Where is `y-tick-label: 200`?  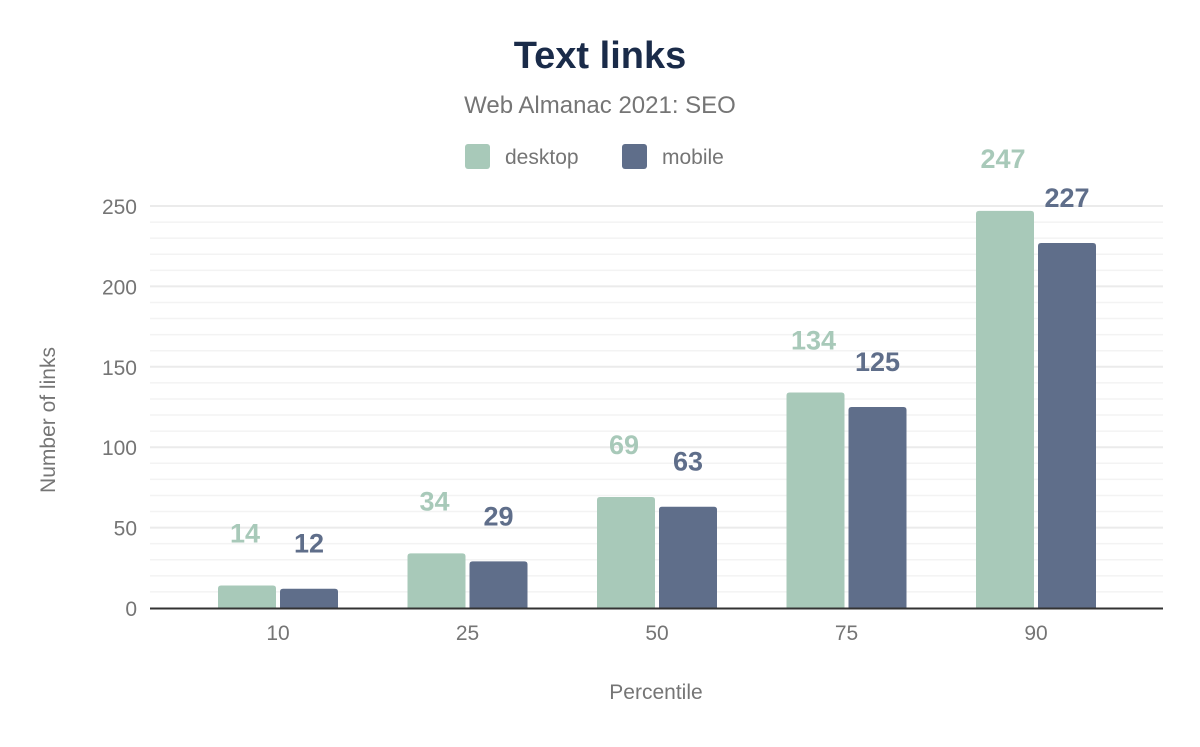 y-tick-label: 200 is located at coordinates (119, 287).